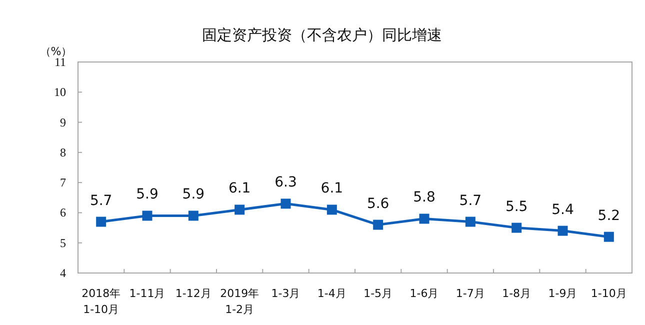 The image size is (645, 325). What do you see at coordinates (563, 210) in the screenshot?
I see `data-label: 5.4` at bounding box center [563, 210].